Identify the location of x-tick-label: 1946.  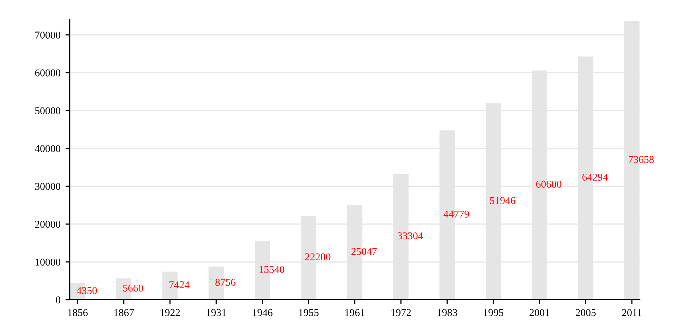
(263, 312).